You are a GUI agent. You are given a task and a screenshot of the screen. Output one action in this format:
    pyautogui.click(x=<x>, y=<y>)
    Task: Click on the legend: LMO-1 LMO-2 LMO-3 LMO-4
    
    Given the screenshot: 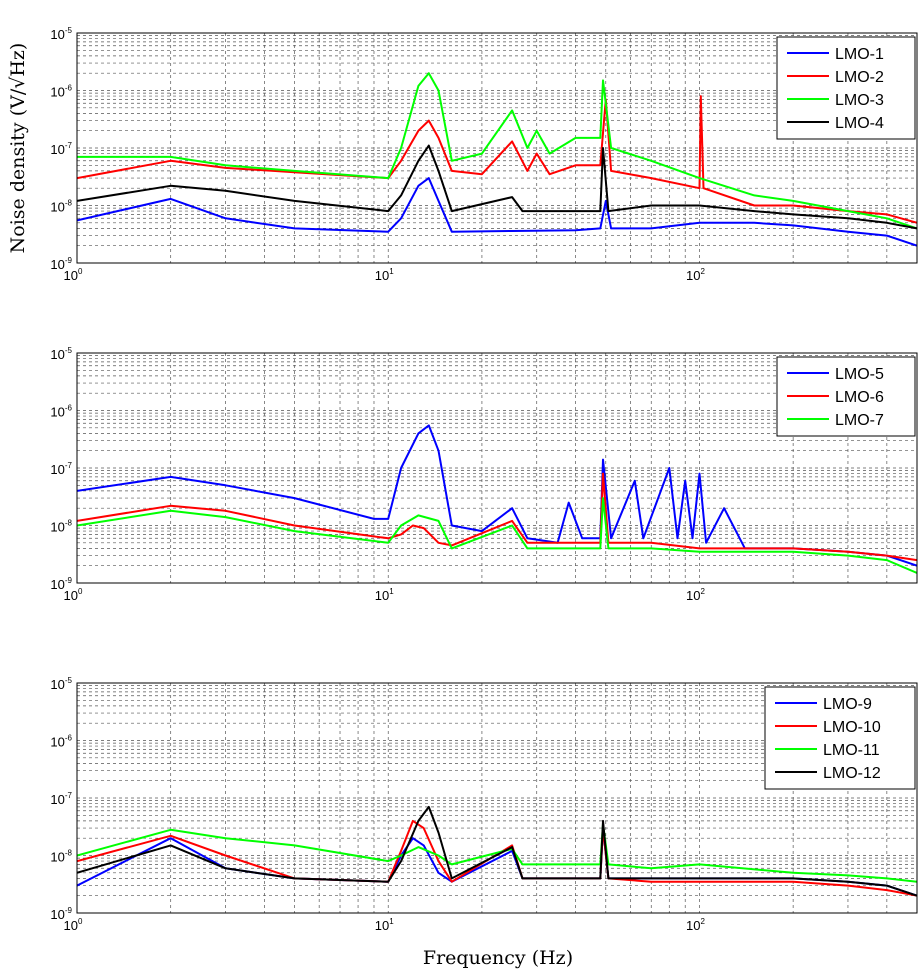 What is the action you would take?
    pyautogui.click(x=846, y=88)
    